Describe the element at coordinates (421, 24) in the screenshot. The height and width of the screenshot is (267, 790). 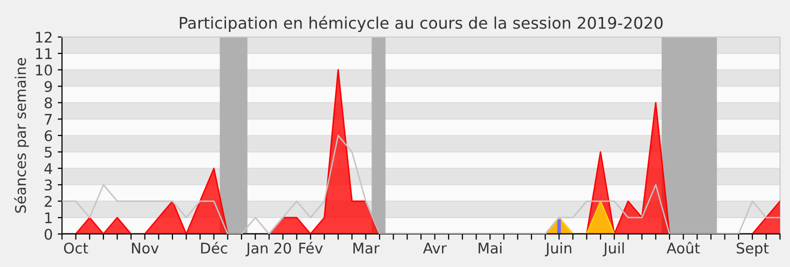
I see `chart-title: Participation en hémicycle au cours de la session 2019-2020` at that location.